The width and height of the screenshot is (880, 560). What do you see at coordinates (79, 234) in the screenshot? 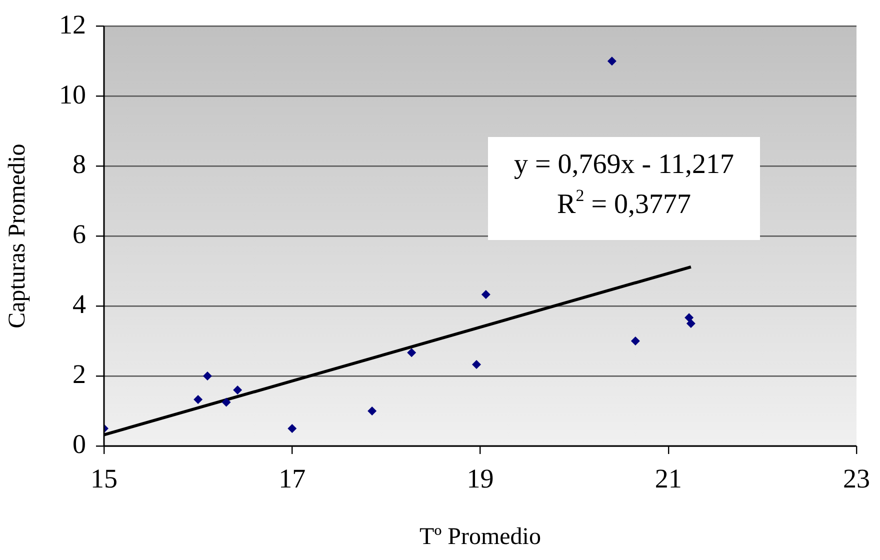
I see `y-tick-label: 6` at bounding box center [79, 234].